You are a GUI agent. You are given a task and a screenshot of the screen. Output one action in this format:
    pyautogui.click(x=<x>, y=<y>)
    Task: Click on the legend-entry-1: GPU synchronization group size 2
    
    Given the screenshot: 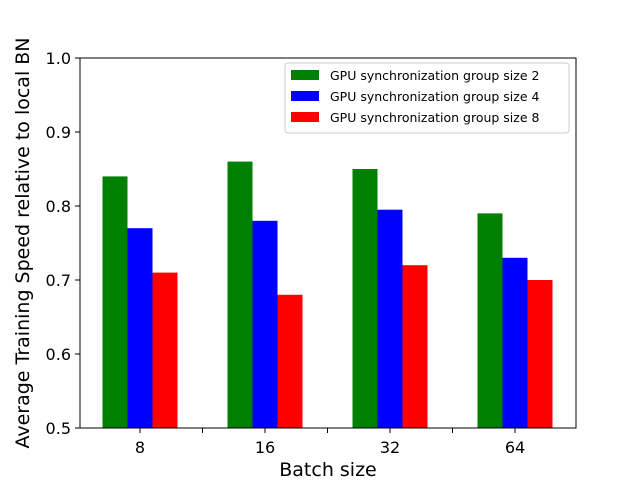 What is the action you would take?
    pyautogui.click(x=434, y=75)
    